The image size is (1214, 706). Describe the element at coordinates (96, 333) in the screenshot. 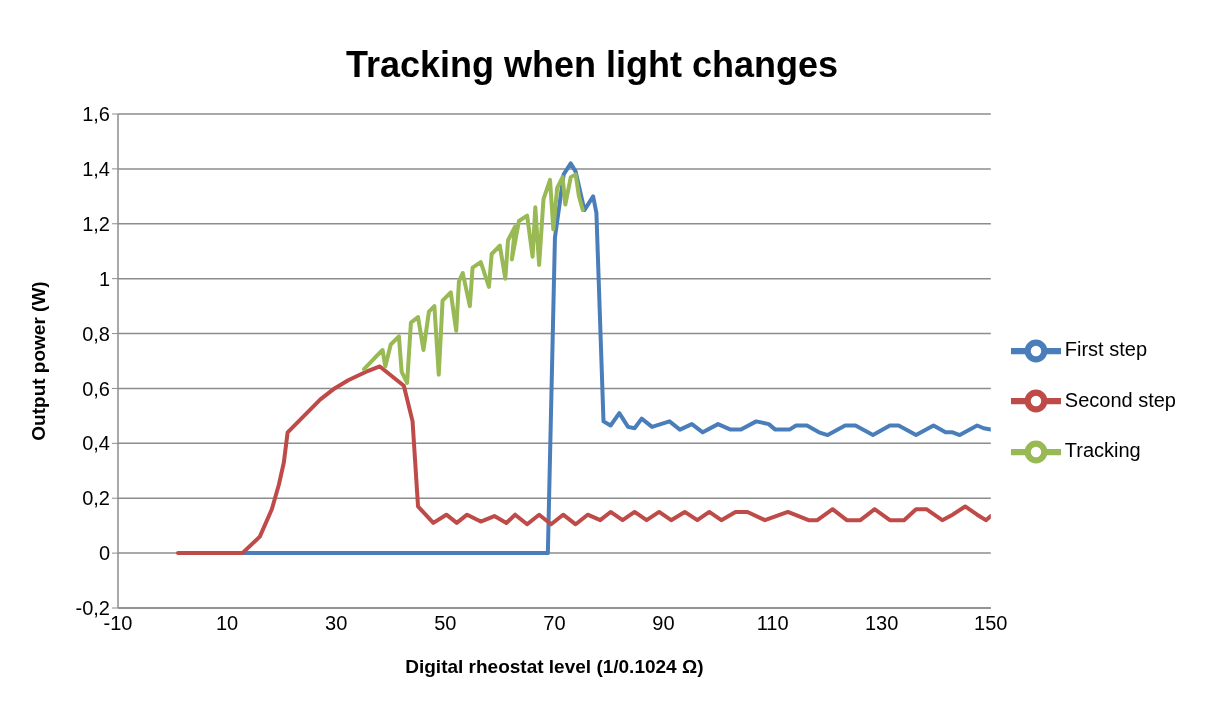

I see `y-tick-label: 0,8` at that location.